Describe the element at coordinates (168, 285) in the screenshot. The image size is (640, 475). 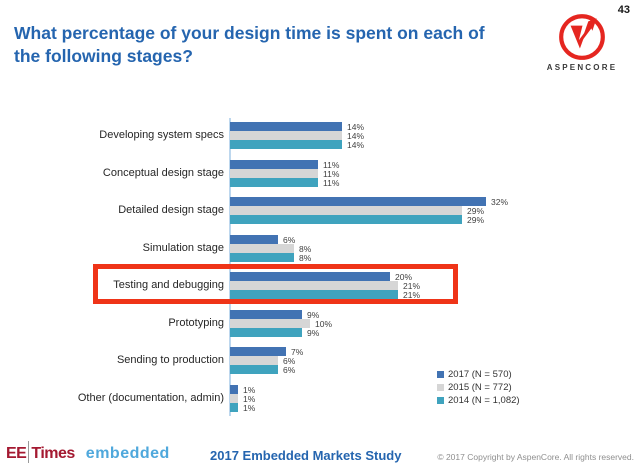
I see `category-label: Testing and debugging` at that location.